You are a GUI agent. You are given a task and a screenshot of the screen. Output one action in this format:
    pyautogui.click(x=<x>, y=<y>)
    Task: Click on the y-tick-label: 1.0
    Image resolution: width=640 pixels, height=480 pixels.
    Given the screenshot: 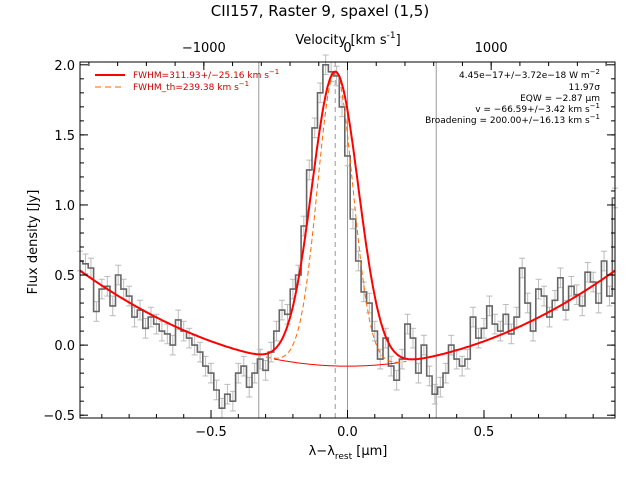 What is the action you would take?
    pyautogui.click(x=64, y=206)
    